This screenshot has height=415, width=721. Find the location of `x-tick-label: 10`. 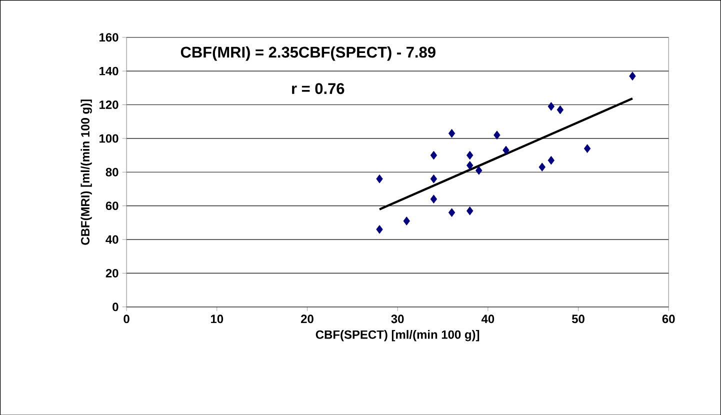

x-tick-label: 10 is located at coordinates (217, 318).